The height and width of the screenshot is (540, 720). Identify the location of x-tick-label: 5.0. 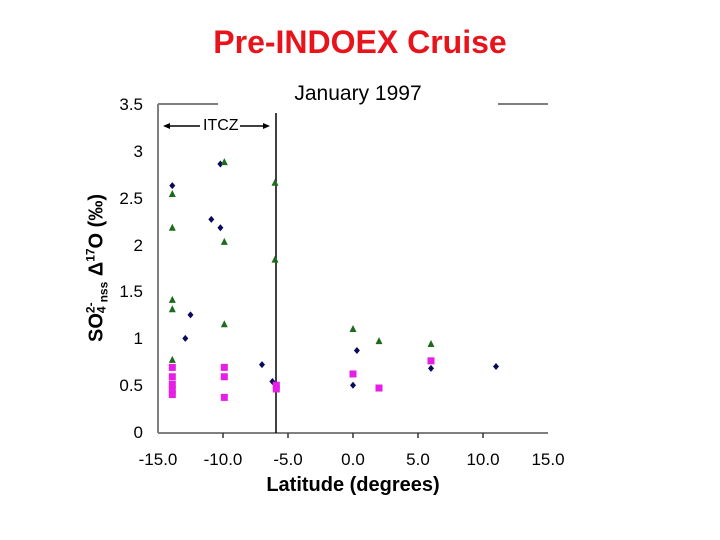
(418, 459).